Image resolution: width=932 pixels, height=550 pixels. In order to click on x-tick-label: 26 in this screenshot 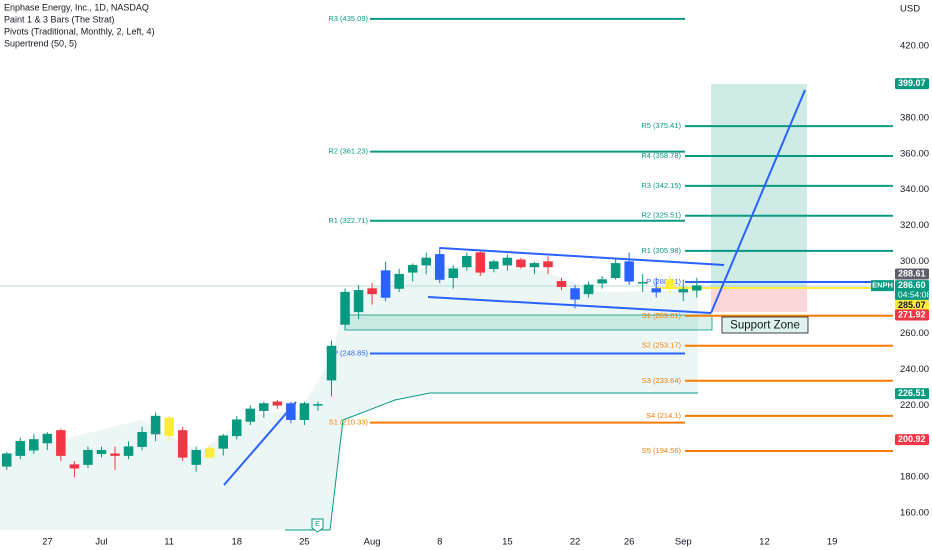, I will do `click(629, 542)`.